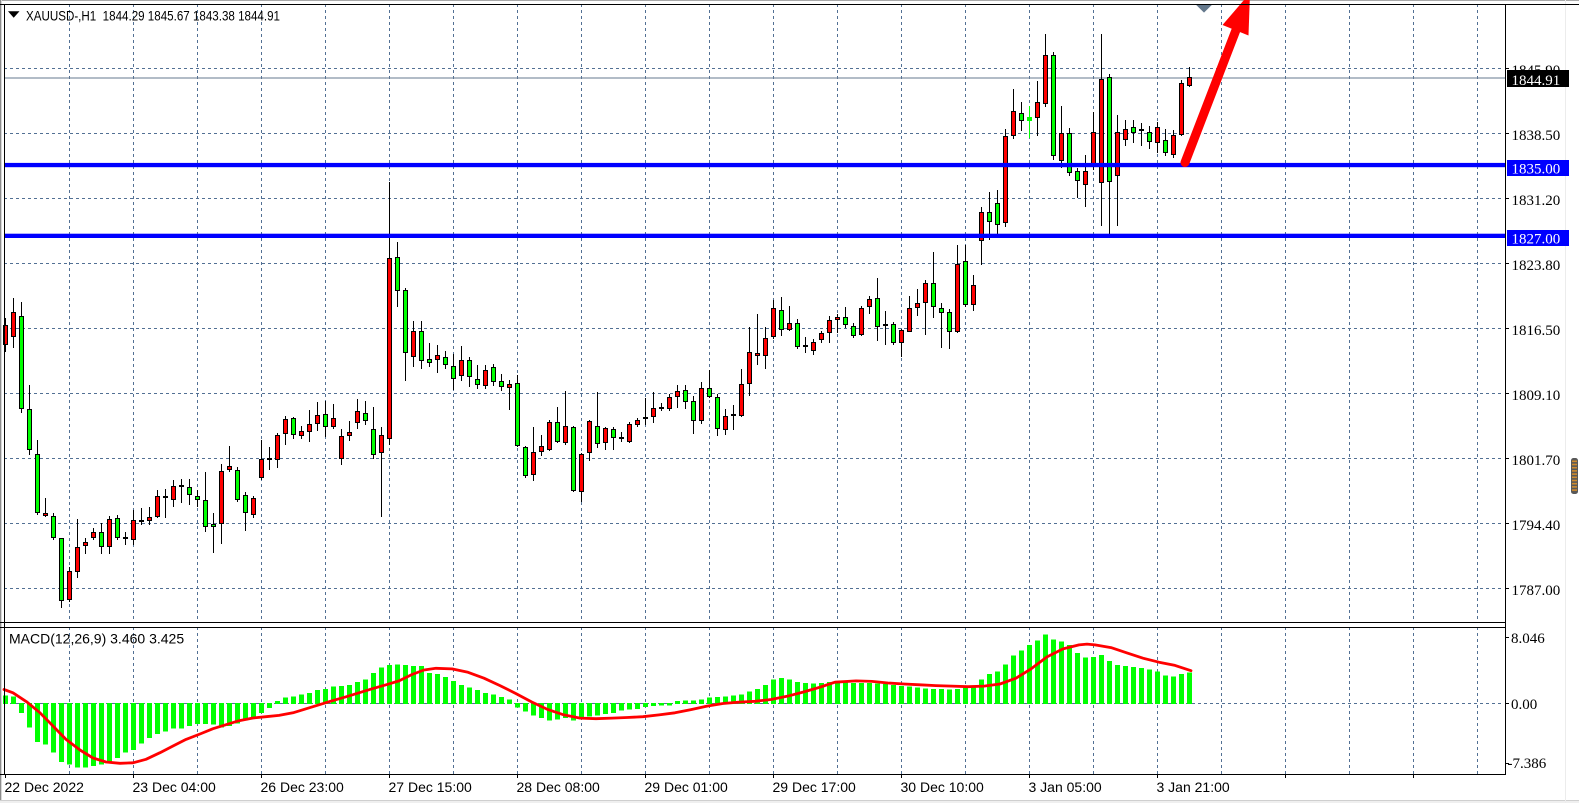  Describe the element at coordinates (96, 639) in the screenshot. I see `svg-text: MACD(12,26,9) 3.460 3.425` at that location.